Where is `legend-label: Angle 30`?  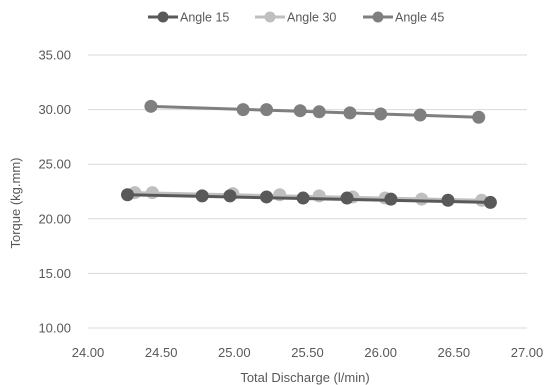 legend-label: Angle 30 is located at coordinates (311, 18).